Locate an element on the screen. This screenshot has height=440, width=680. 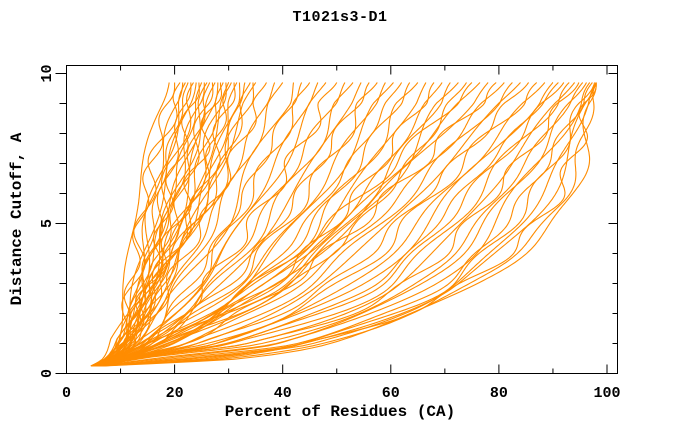
y-tick-label: 5 is located at coordinates (47, 223).